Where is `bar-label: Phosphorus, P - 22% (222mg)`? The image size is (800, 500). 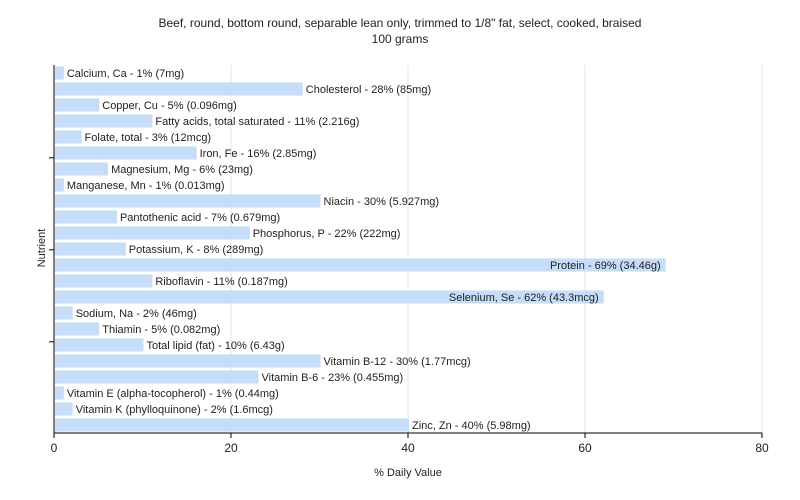
bar-label: Phosphorus, P - 22% (222mg) is located at coordinates (327, 234).